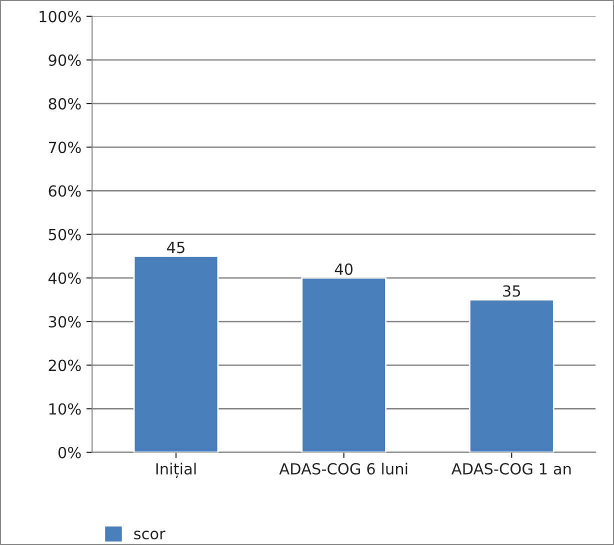 Image resolution: width=614 pixels, height=545 pixels. Describe the element at coordinates (64, 234) in the screenshot. I see `y-tick-label: 50%` at that location.